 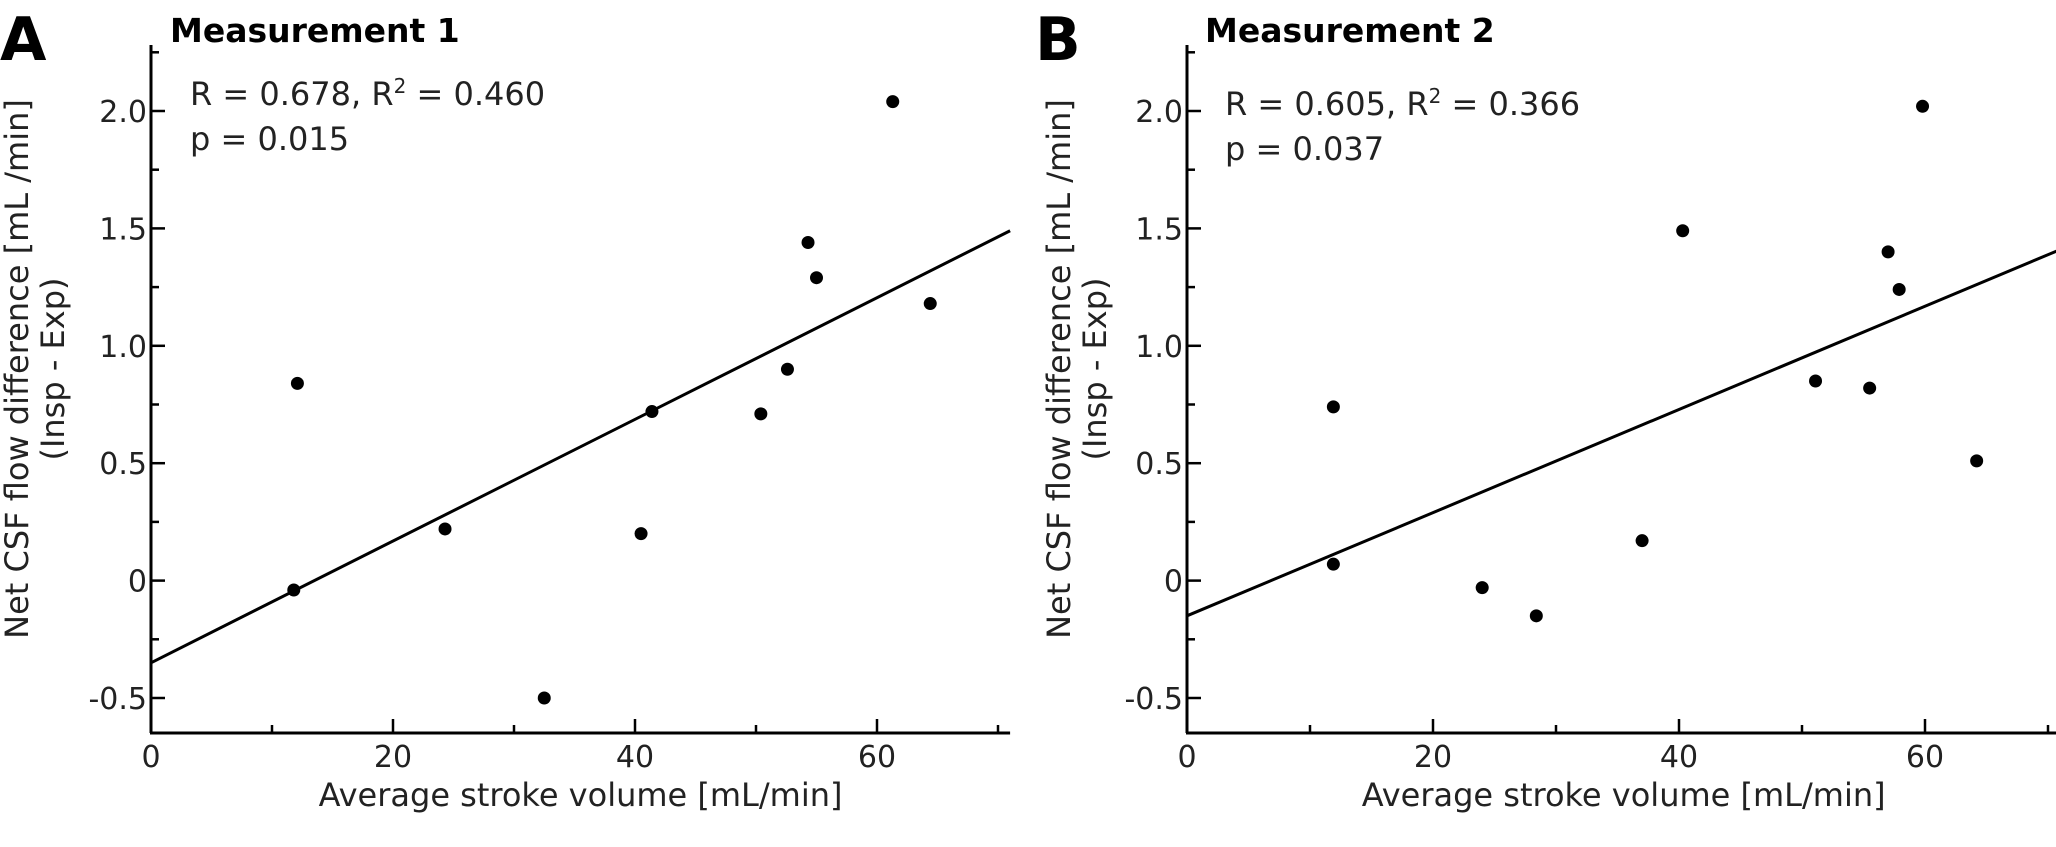 What do you see at coordinates (1402, 103) in the screenshot?
I see `panel-b-stats-r: R = 0.605, R2 = 0.366` at bounding box center [1402, 103].